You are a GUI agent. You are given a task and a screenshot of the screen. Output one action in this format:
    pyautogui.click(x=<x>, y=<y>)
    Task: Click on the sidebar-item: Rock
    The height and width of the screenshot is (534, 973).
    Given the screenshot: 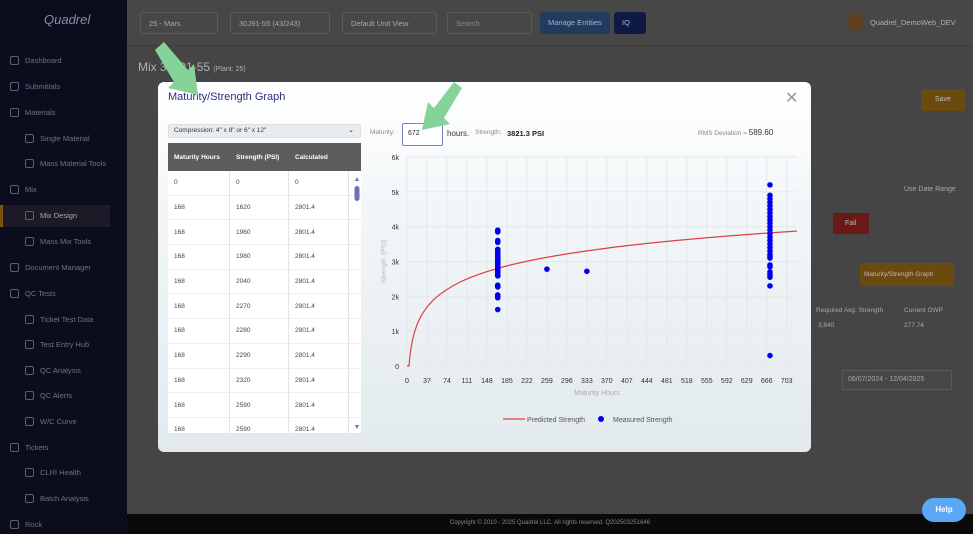 What is the action you would take?
    pyautogui.click(x=26, y=524)
    